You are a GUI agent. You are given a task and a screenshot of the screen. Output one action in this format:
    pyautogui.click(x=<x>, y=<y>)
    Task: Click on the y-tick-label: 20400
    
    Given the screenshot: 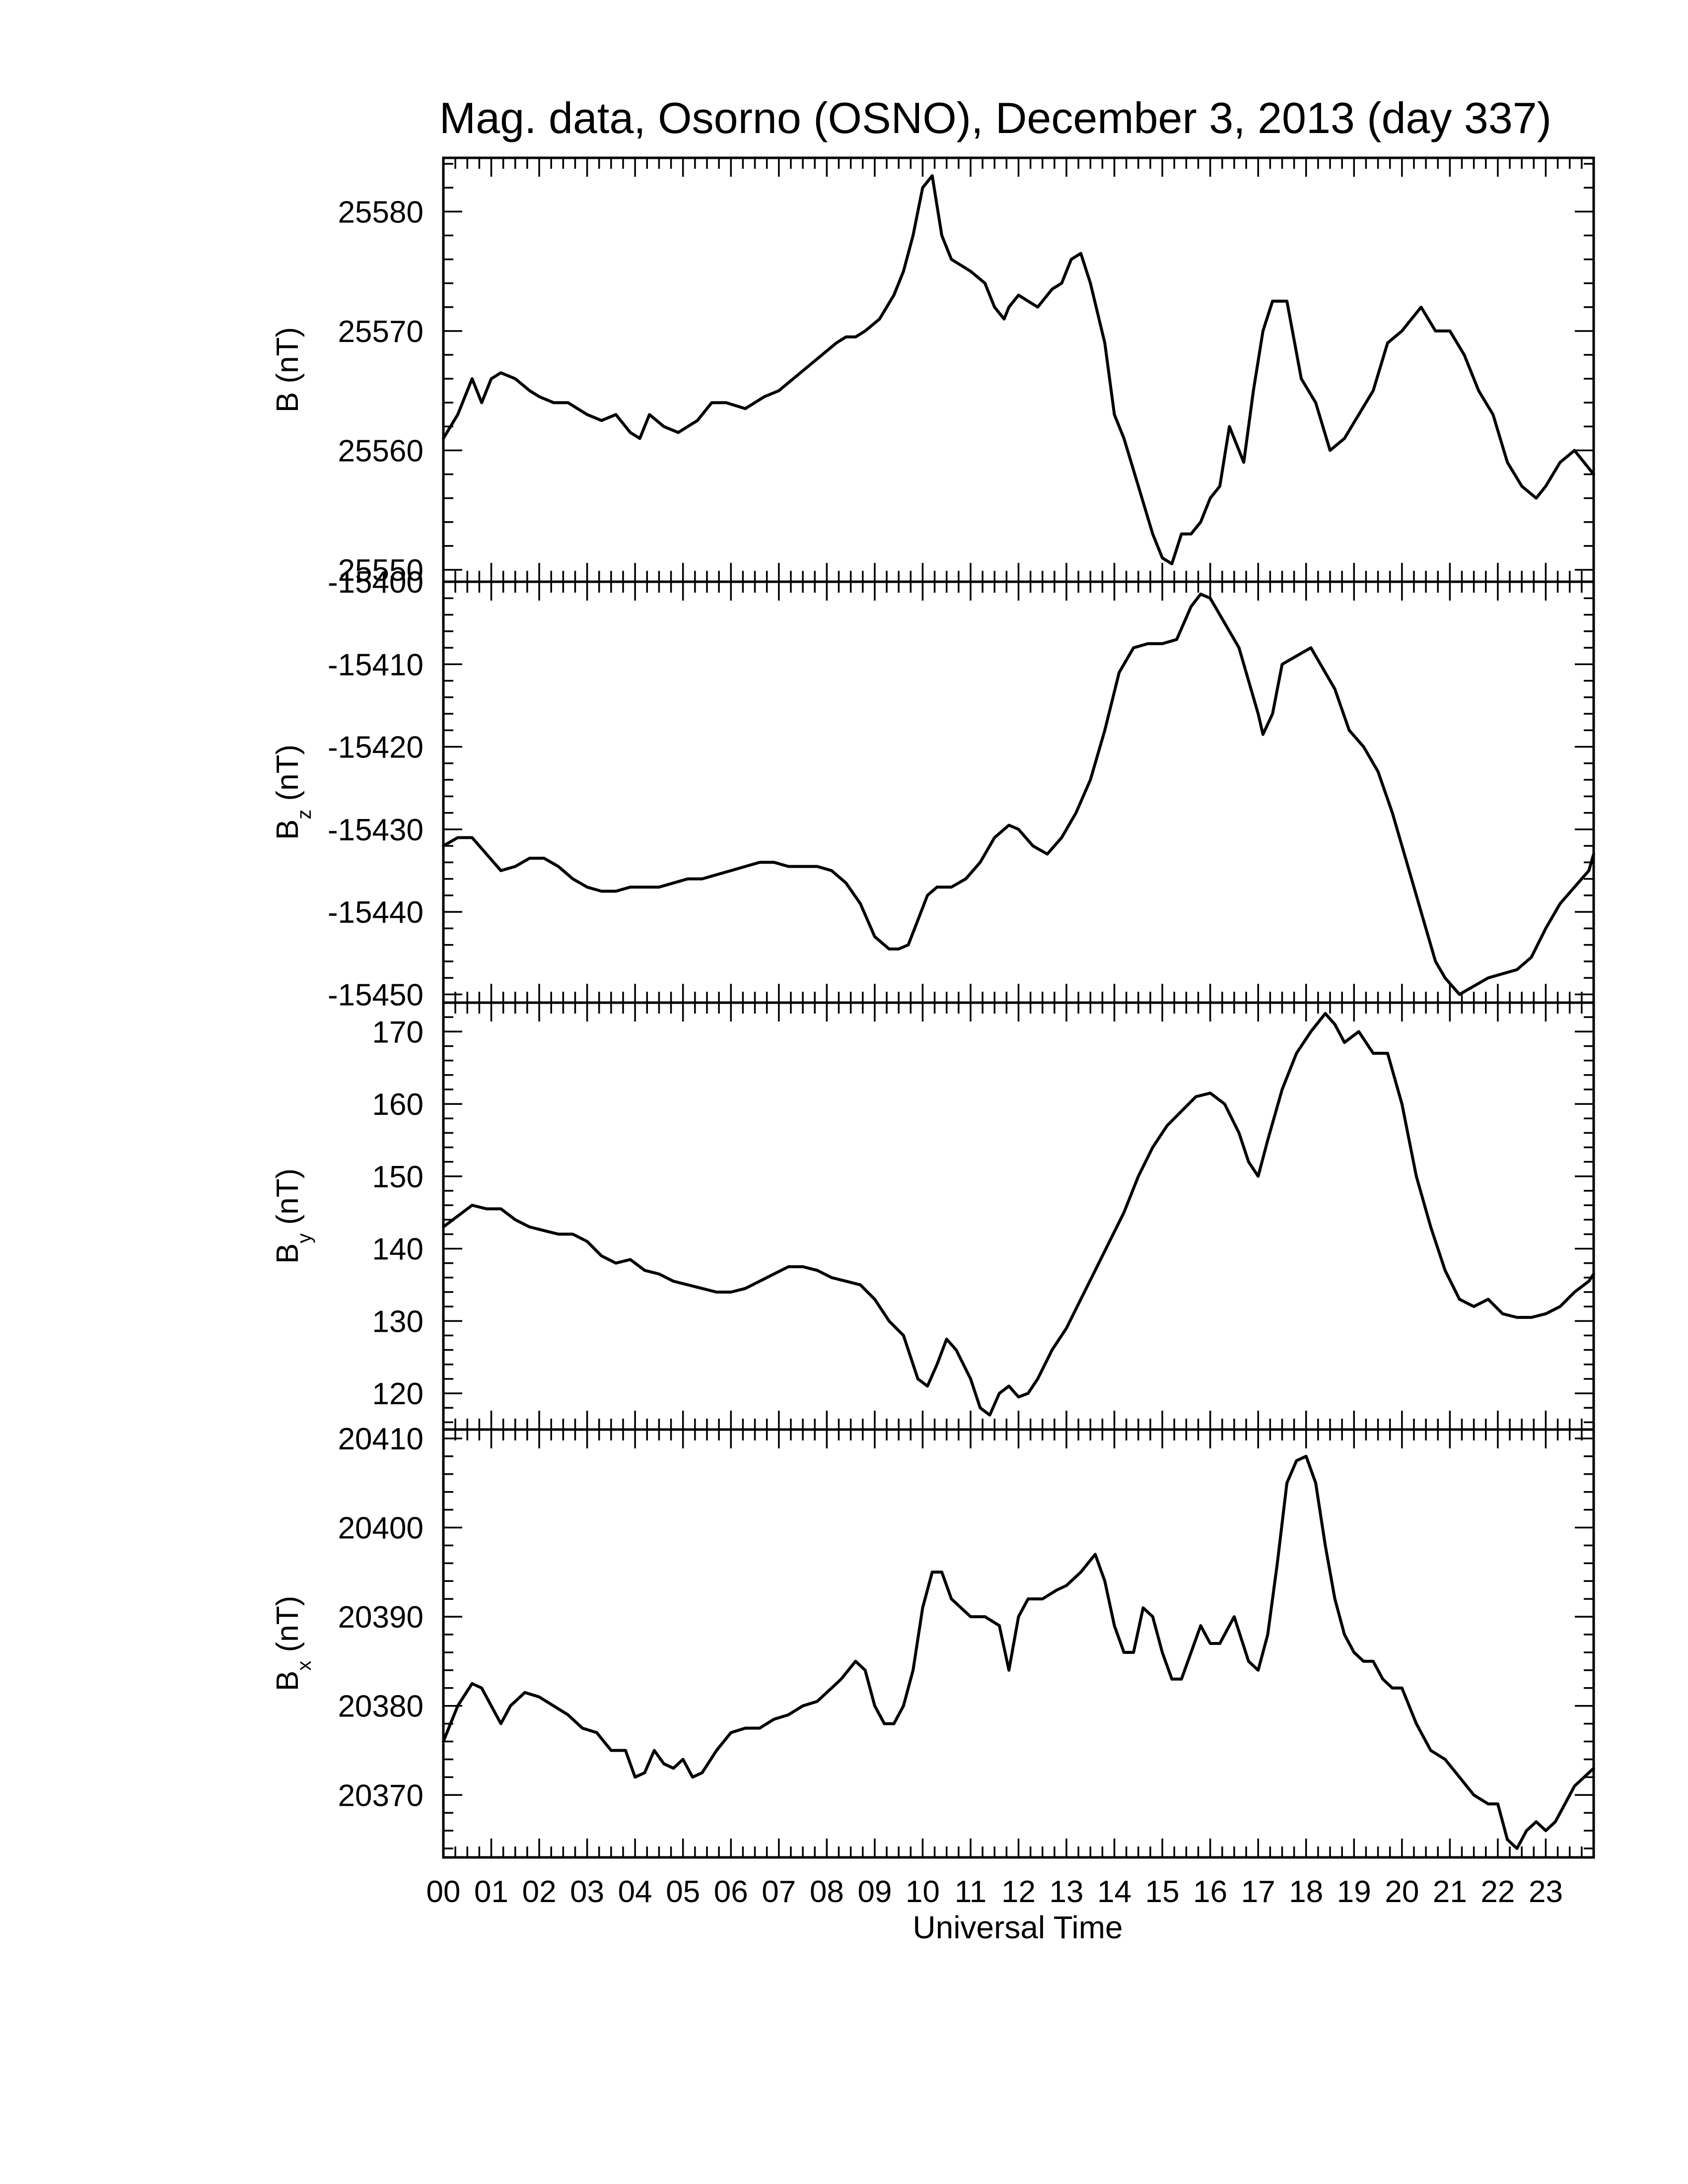 What is the action you would take?
    pyautogui.click(x=380, y=1528)
    